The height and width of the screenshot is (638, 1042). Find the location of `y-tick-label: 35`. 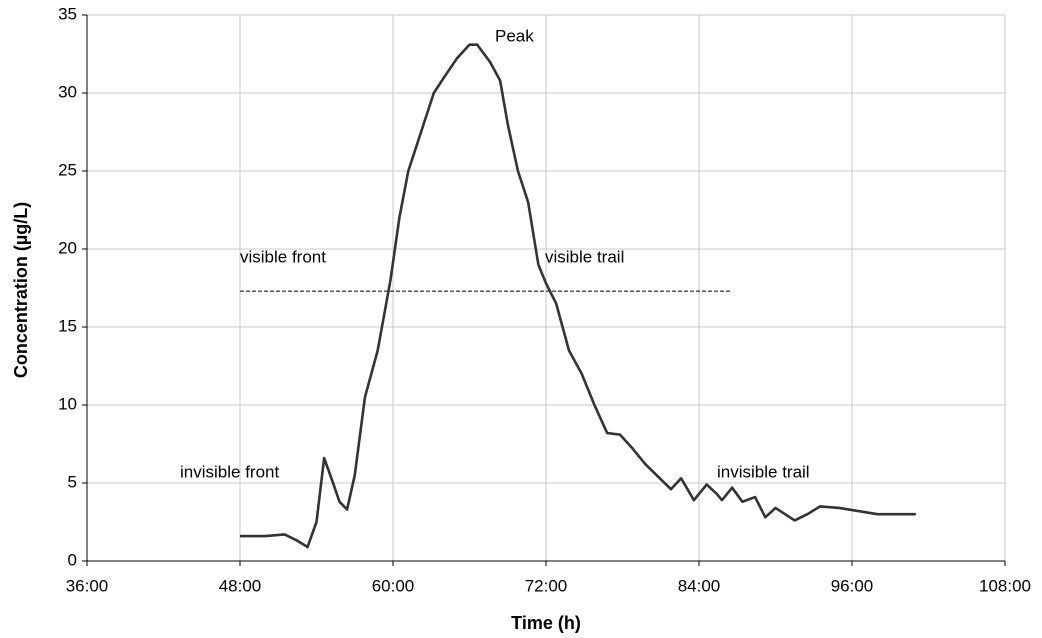

y-tick-label: 35 is located at coordinates (67, 13).